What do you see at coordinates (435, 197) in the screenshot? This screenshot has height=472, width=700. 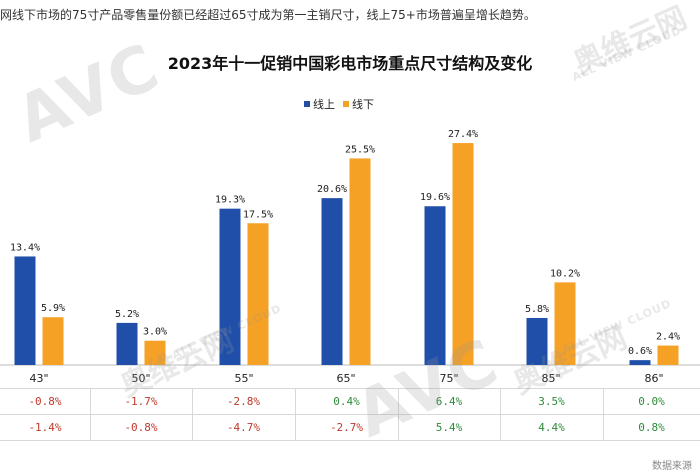 I see `data-label-online-4: 19.6%` at bounding box center [435, 197].